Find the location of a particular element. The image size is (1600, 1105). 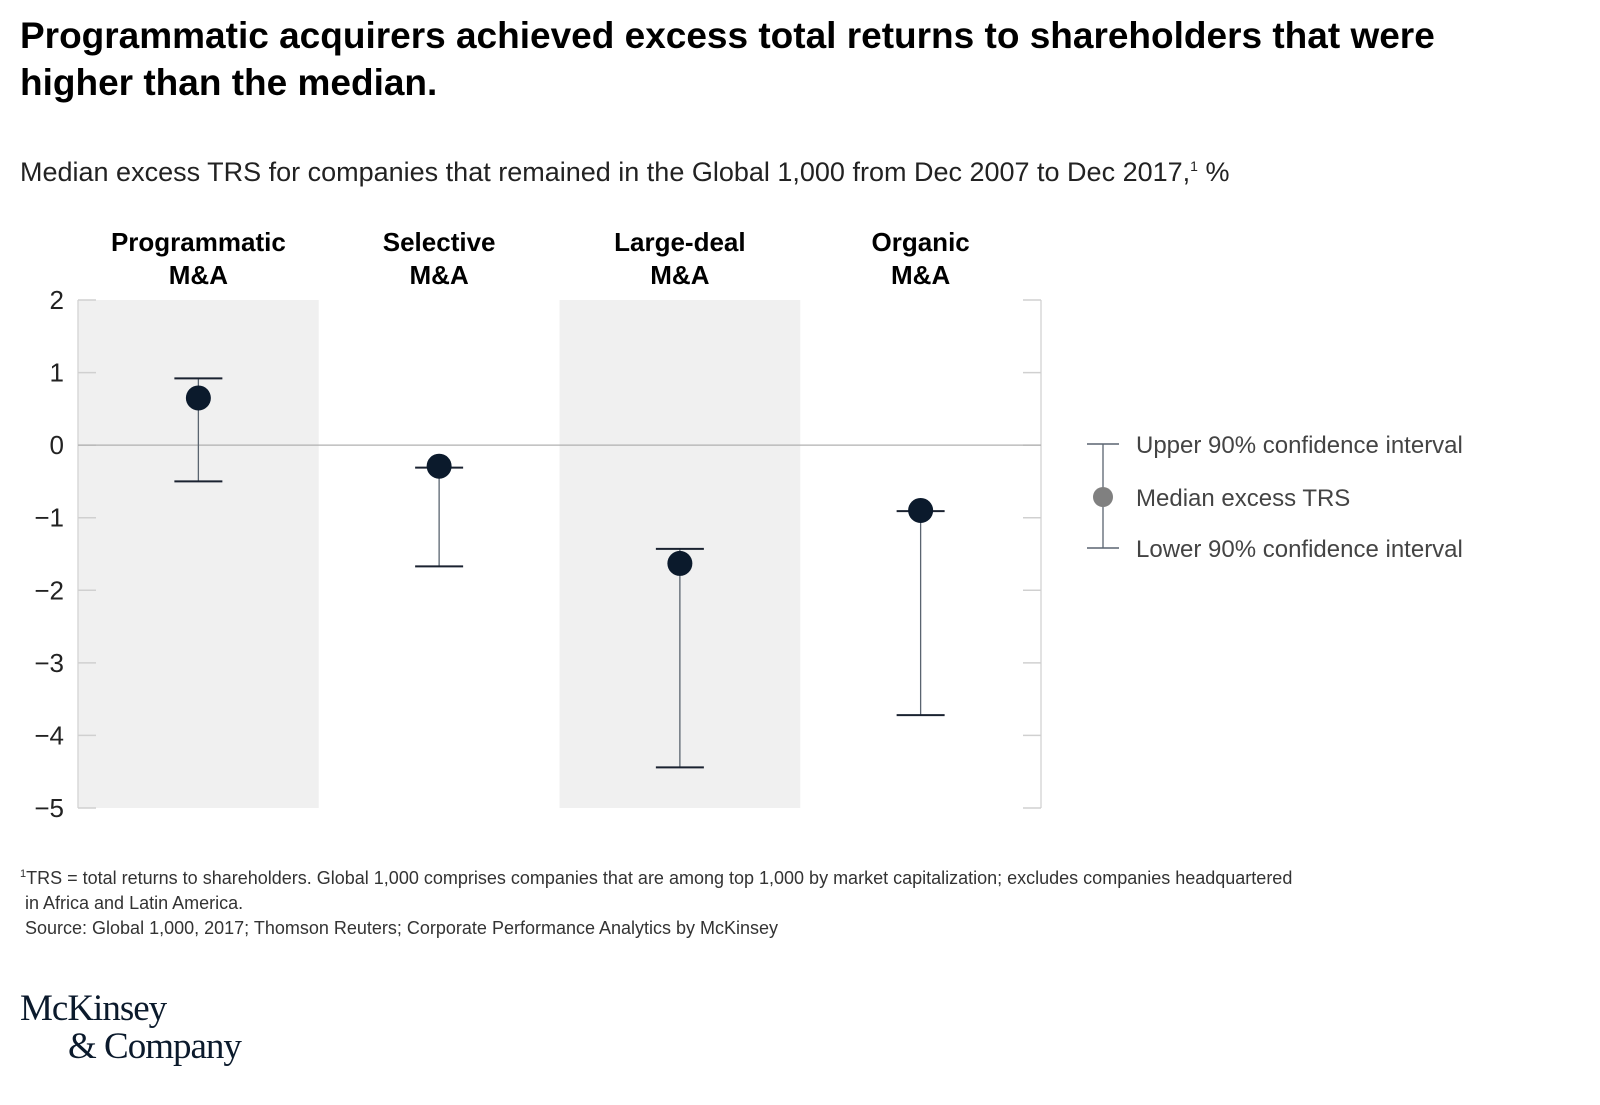

y-tick-label: −1 is located at coordinates (49, 518).